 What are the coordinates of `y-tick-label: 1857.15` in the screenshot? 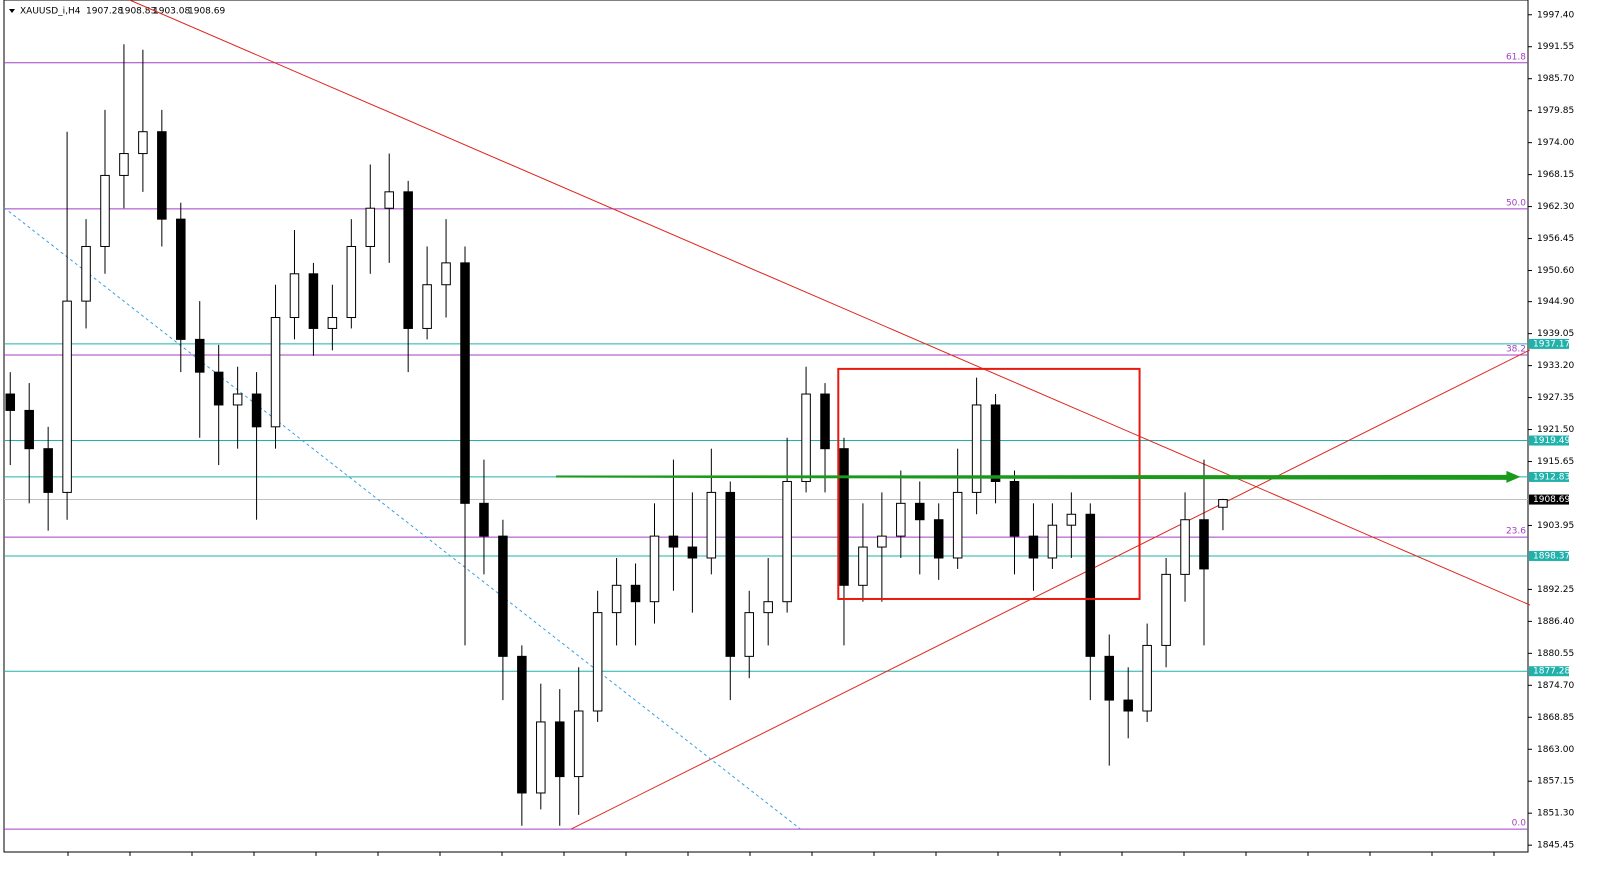 It's located at (1555, 782).